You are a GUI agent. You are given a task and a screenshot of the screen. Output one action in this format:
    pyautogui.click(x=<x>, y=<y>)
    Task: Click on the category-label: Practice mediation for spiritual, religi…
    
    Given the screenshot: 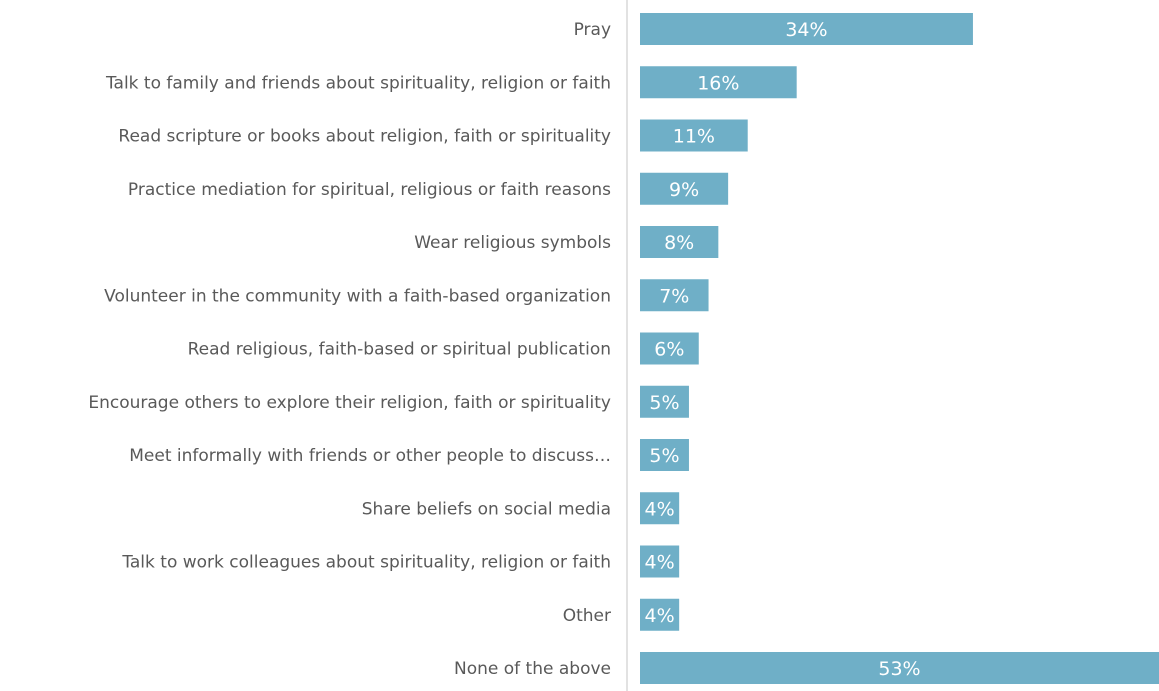 What is the action you would take?
    pyautogui.click(x=369, y=190)
    